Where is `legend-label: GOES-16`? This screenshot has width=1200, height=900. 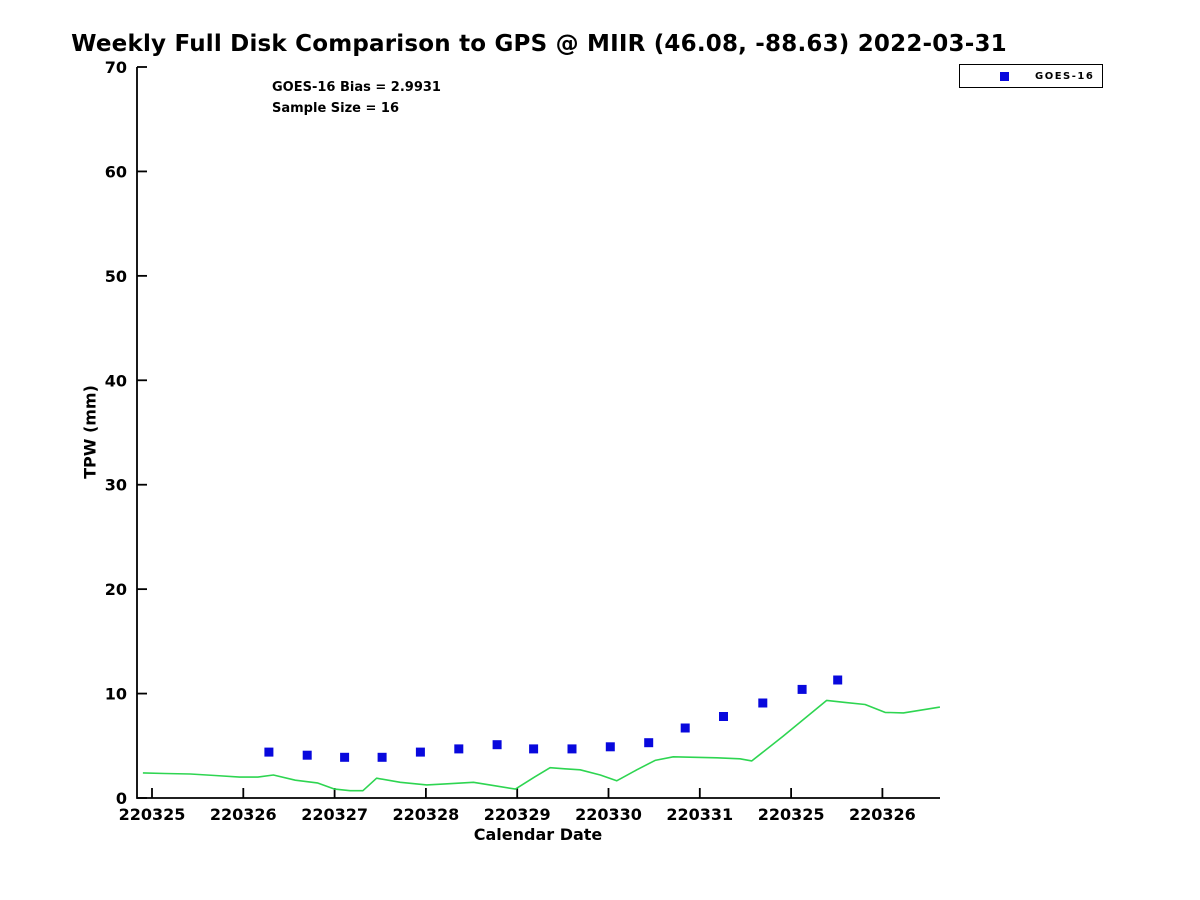
legend-label: GOES-16 is located at coordinates (1065, 76).